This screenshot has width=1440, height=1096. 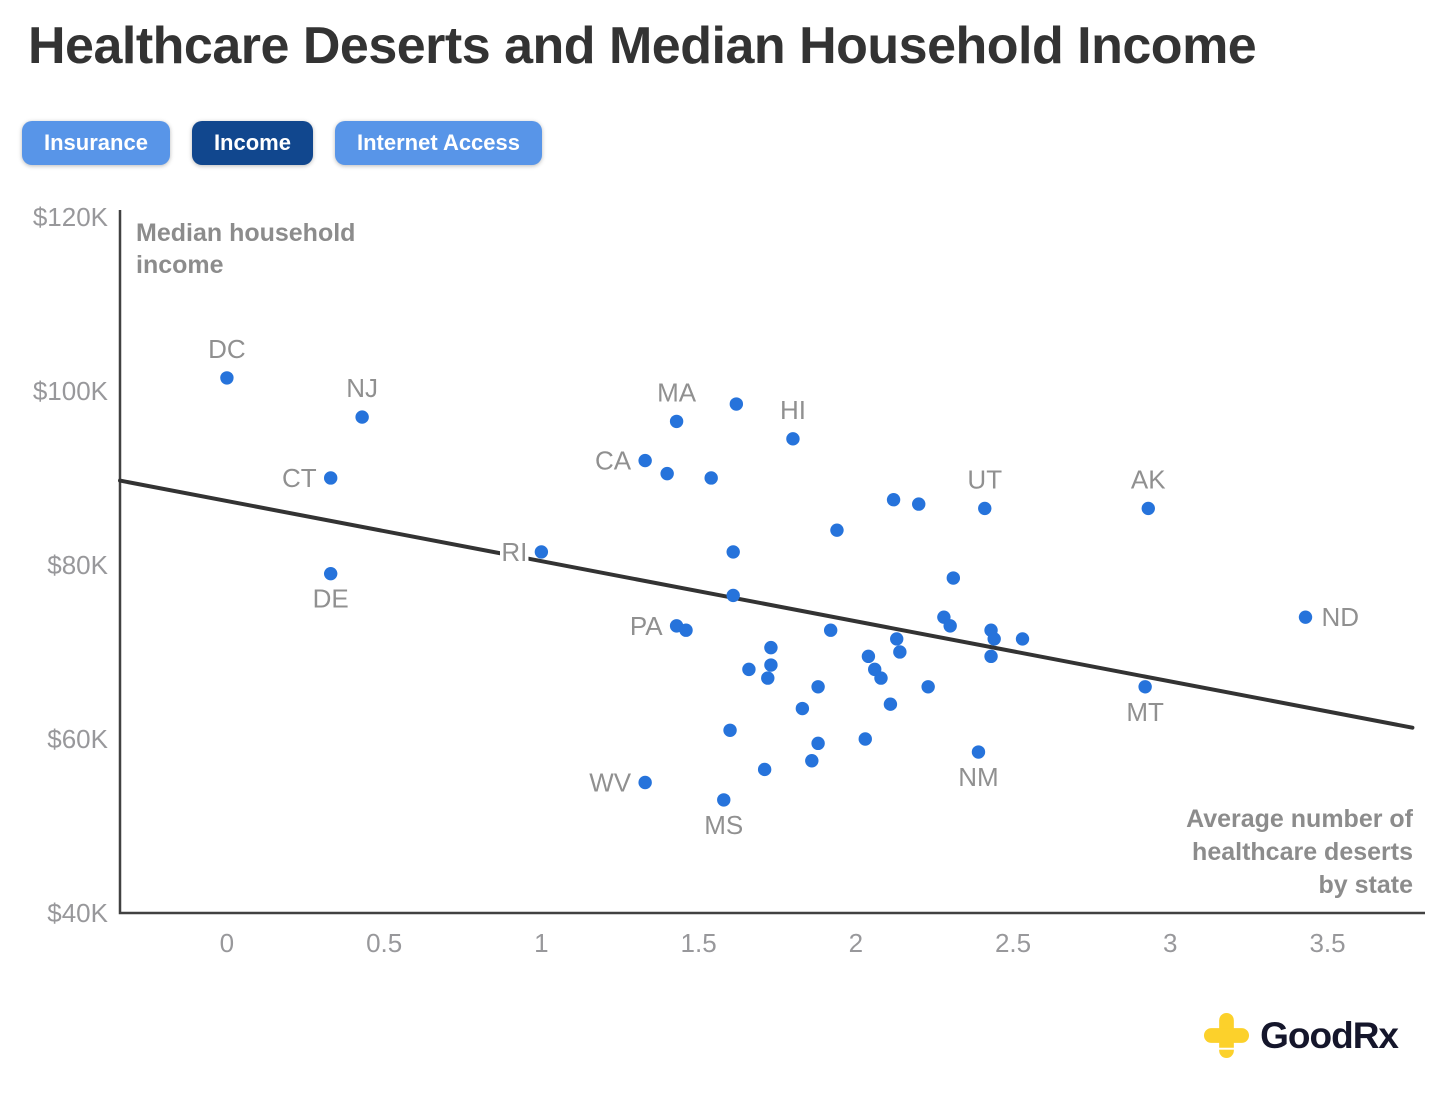 What do you see at coordinates (978, 777) in the screenshot?
I see `state-label-NM: NM` at bounding box center [978, 777].